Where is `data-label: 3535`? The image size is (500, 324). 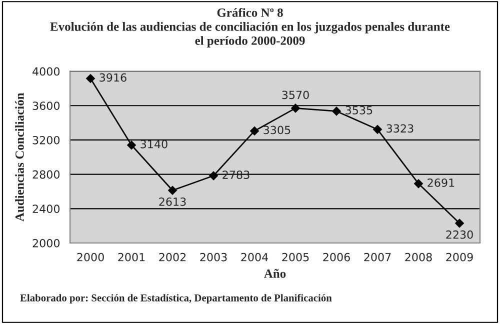
data-label: 3535 is located at coordinates (359, 110).